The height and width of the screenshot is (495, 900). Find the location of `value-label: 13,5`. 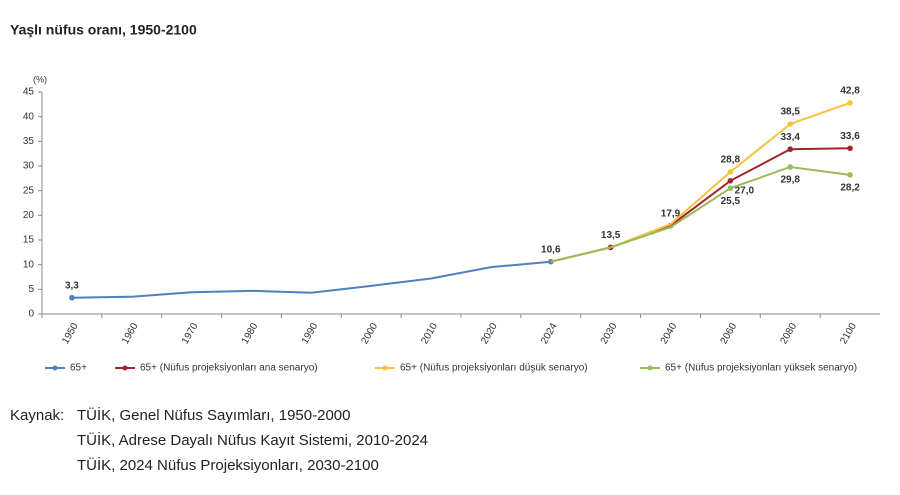

value-label: 13,5 is located at coordinates (611, 235).